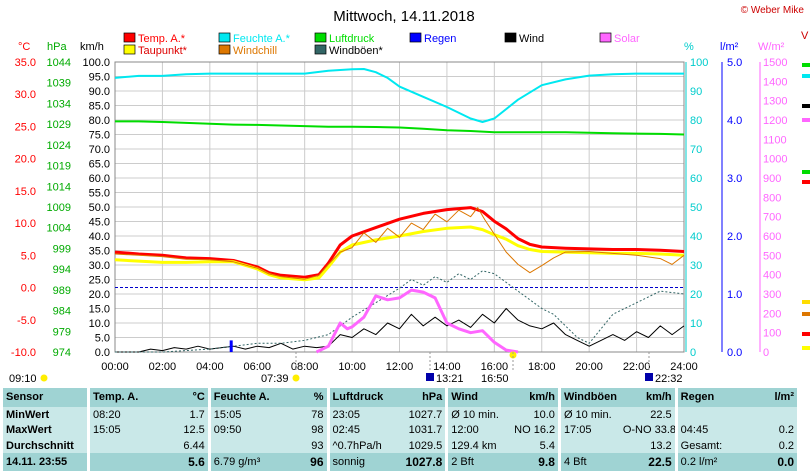 The width and height of the screenshot is (810, 471). Describe the element at coordinates (99, 136) in the screenshot. I see `wind-tick-label: 75.0` at that location.